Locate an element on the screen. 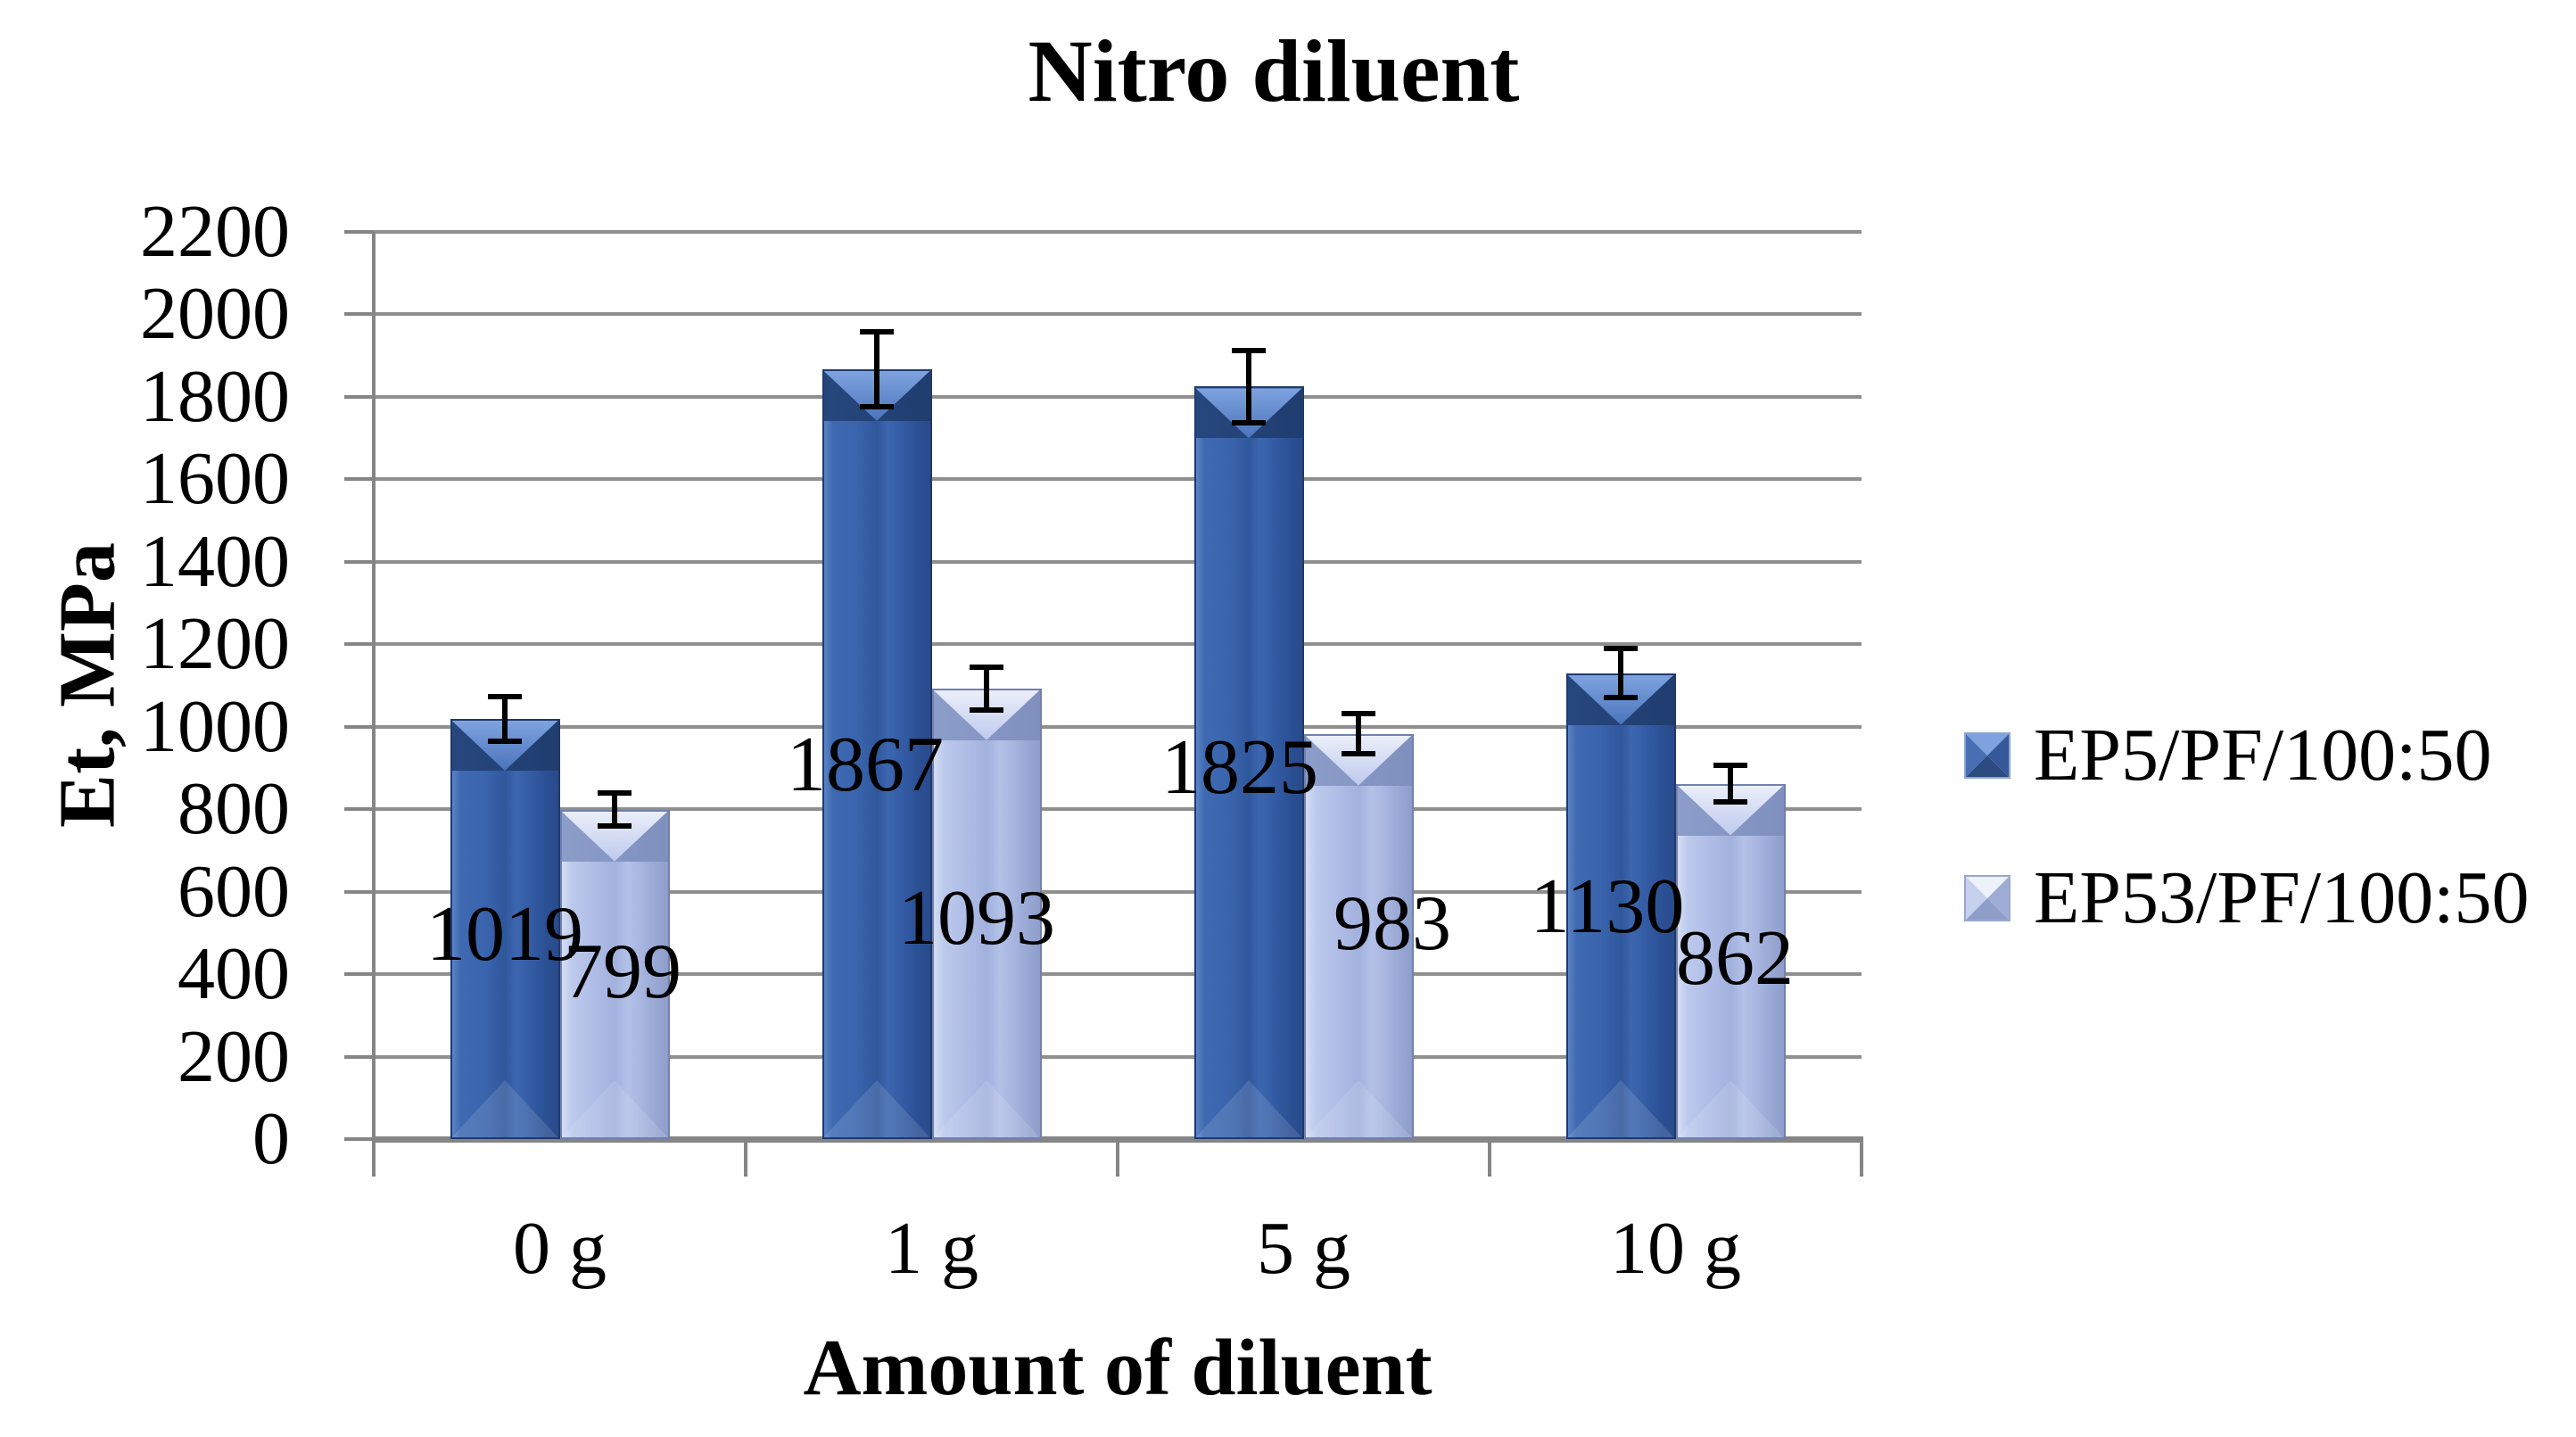 Image resolution: width=2576 pixels, height=1437 pixels. data-label: 1825 is located at coordinates (1240, 767).